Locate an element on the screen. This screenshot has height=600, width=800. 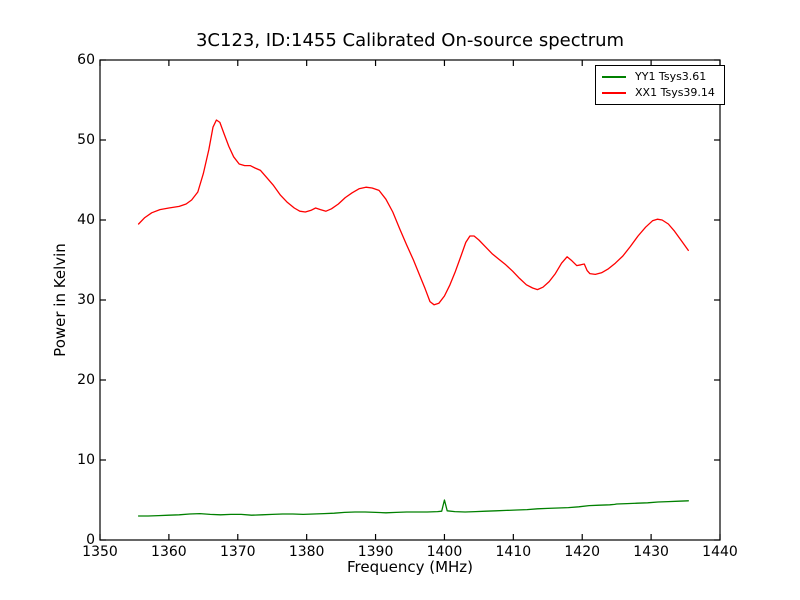
x-axis-label: Frequency (MHz) is located at coordinates (410, 567).